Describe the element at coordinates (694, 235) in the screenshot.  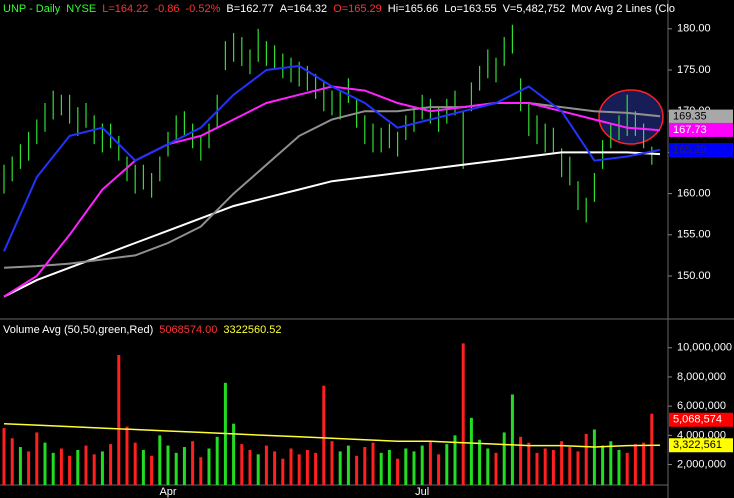
I see `y-tick-label: 155.00` at that location.